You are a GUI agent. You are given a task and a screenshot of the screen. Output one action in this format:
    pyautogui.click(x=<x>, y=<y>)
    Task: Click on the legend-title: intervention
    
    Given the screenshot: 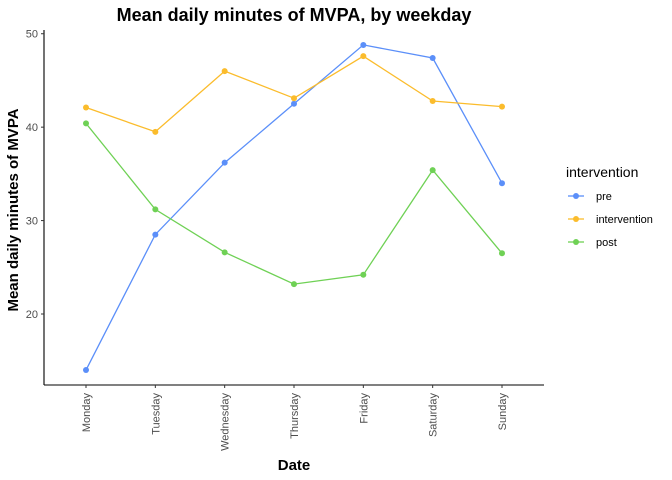 What is the action you would take?
    pyautogui.click(x=602, y=172)
    